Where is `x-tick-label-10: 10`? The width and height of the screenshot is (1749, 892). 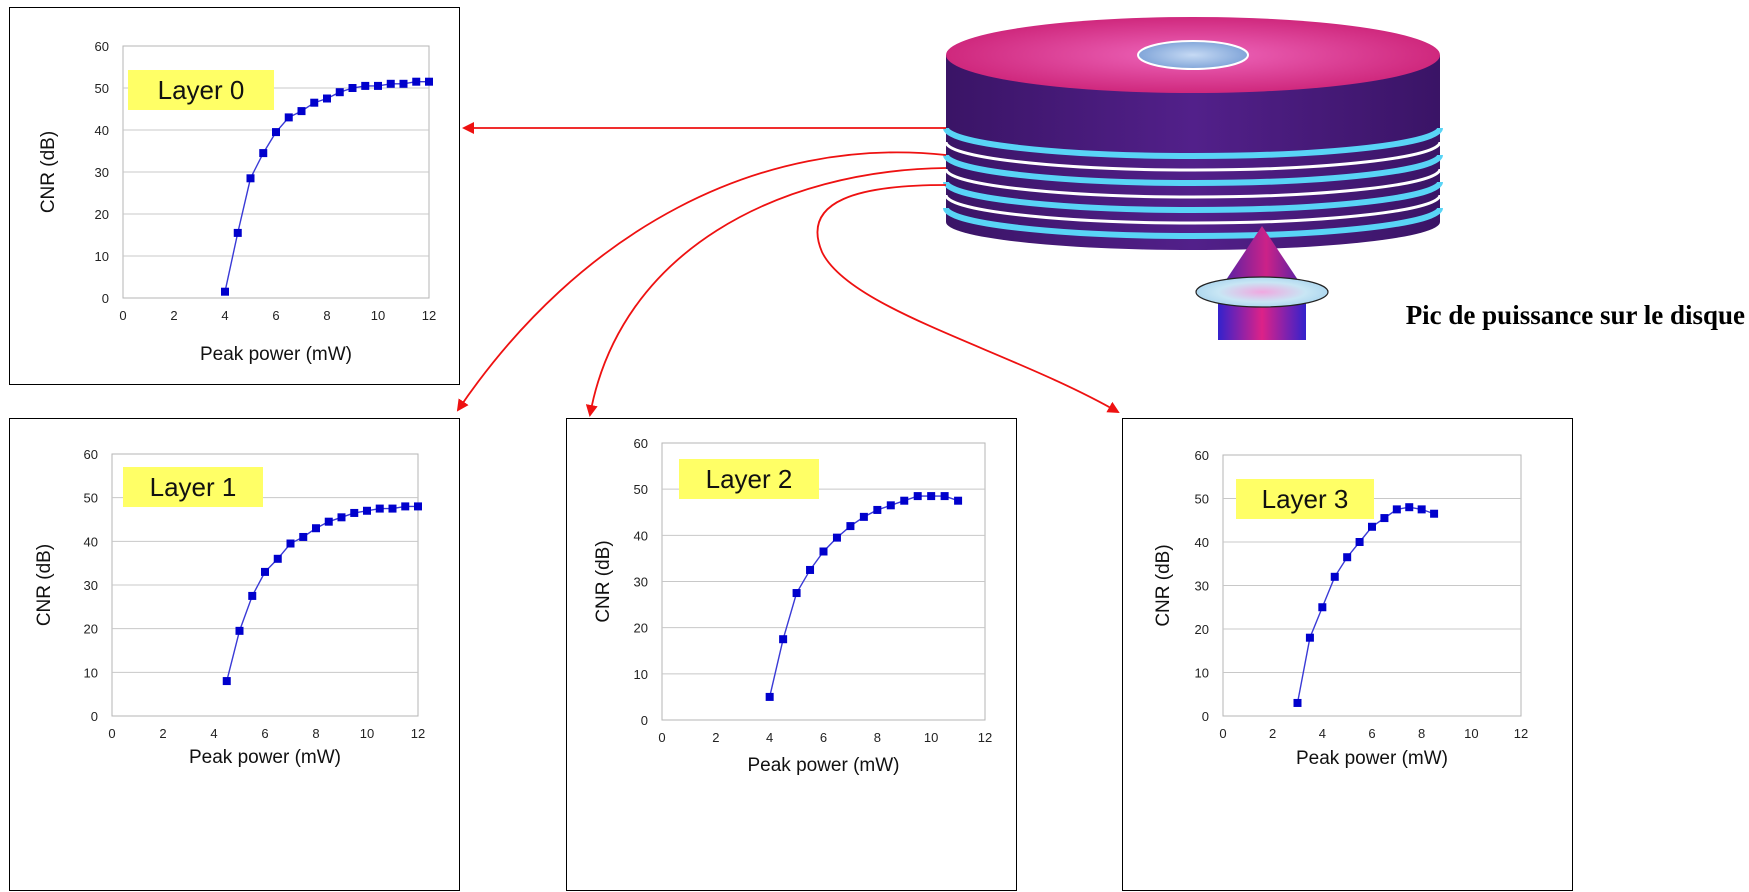
x-tick-label-10: 10 is located at coordinates (1471, 733).